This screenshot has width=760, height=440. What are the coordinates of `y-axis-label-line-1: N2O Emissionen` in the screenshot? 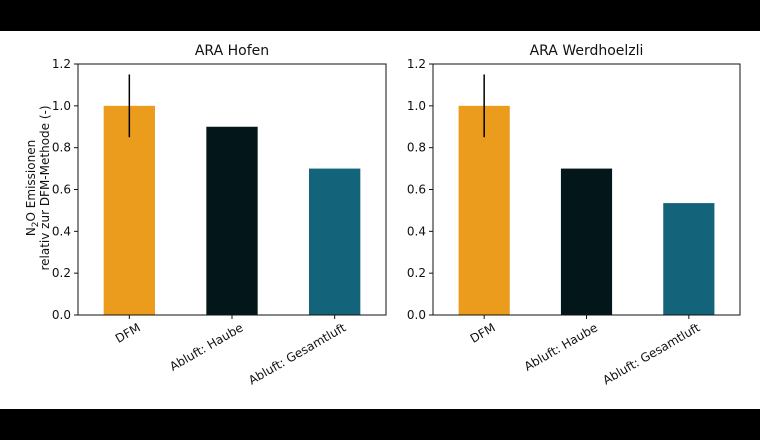 It's located at (32, 188).